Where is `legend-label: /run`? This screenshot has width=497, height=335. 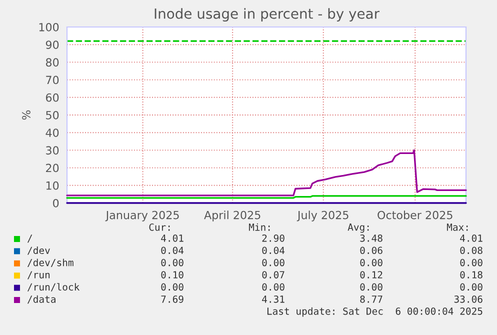
legend-label: /run is located at coordinates (38, 275).